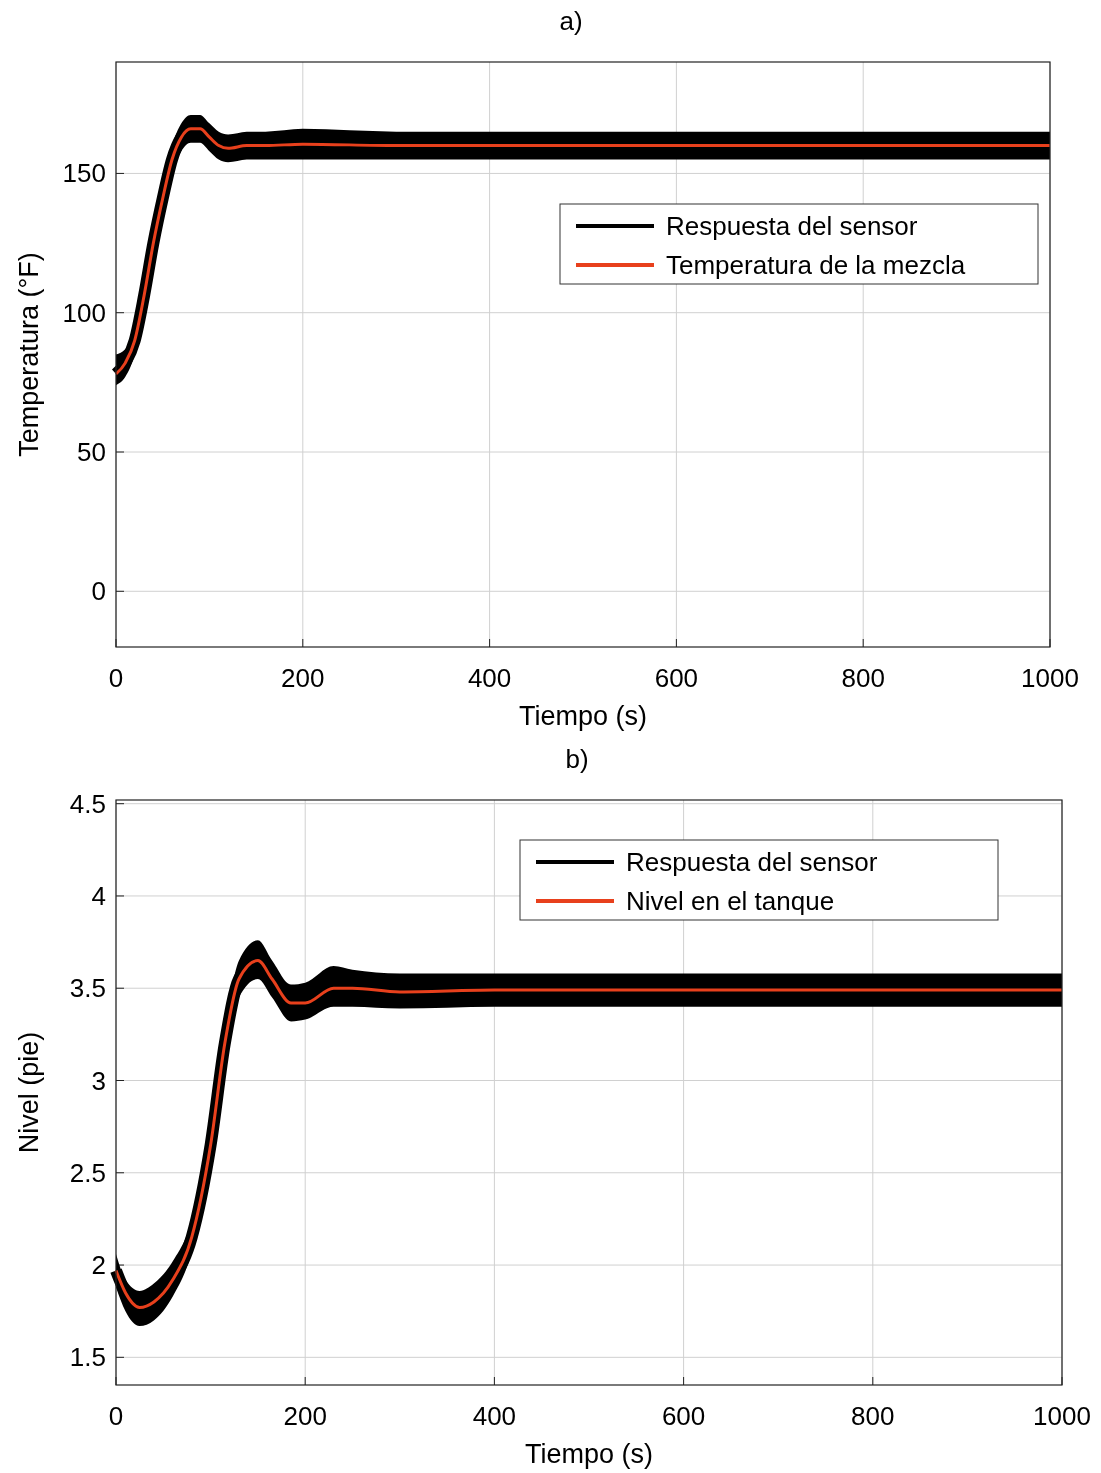 The height and width of the screenshot is (1473, 1101). I want to click on y-tick-label: 4, so click(98, 895).